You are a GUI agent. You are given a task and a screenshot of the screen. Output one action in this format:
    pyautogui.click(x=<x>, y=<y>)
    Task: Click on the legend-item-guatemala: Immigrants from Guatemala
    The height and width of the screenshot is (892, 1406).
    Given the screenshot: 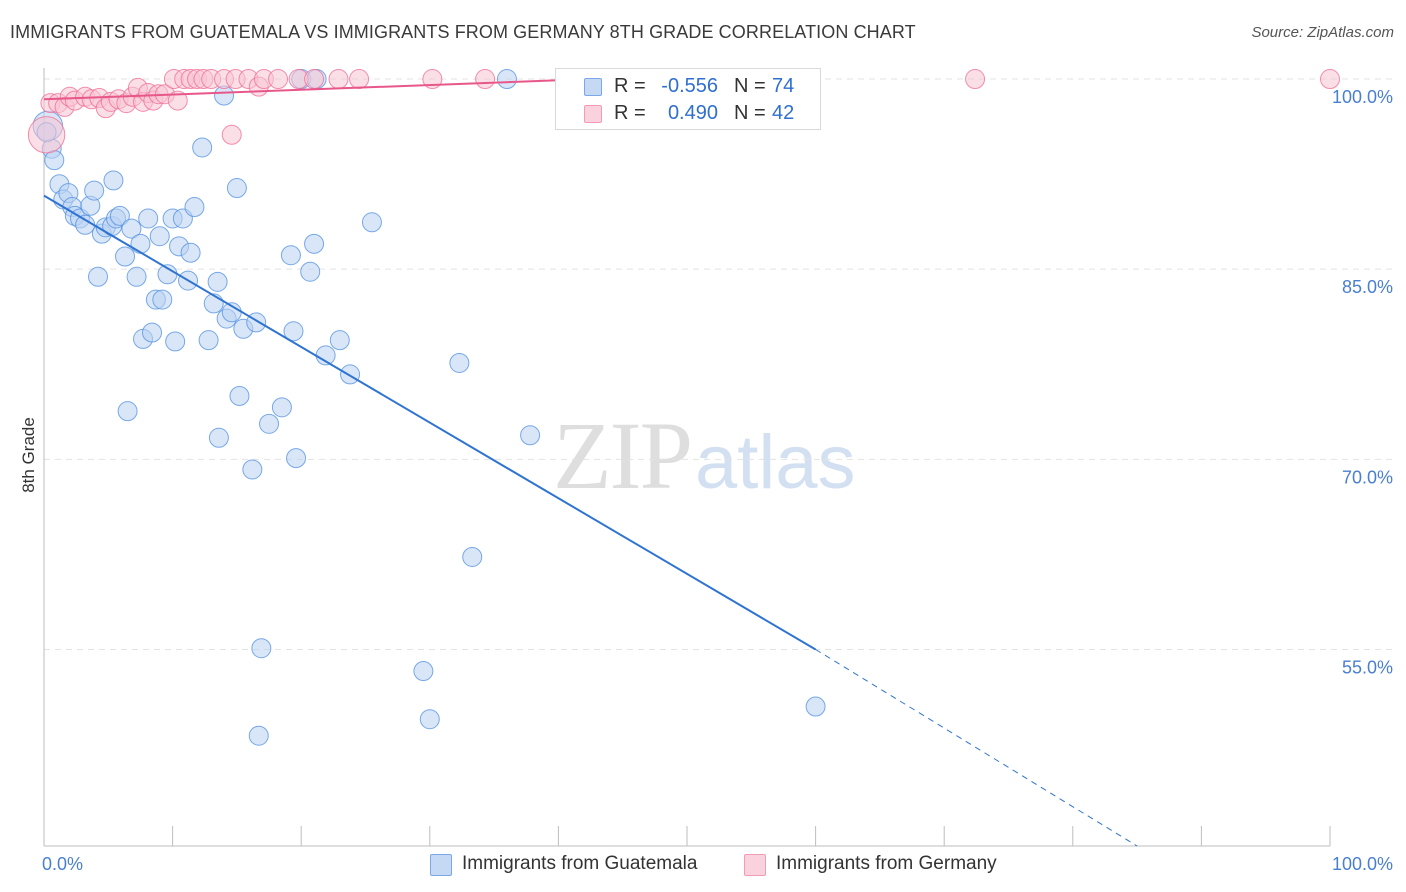 What is the action you would take?
    pyautogui.click(x=580, y=865)
    